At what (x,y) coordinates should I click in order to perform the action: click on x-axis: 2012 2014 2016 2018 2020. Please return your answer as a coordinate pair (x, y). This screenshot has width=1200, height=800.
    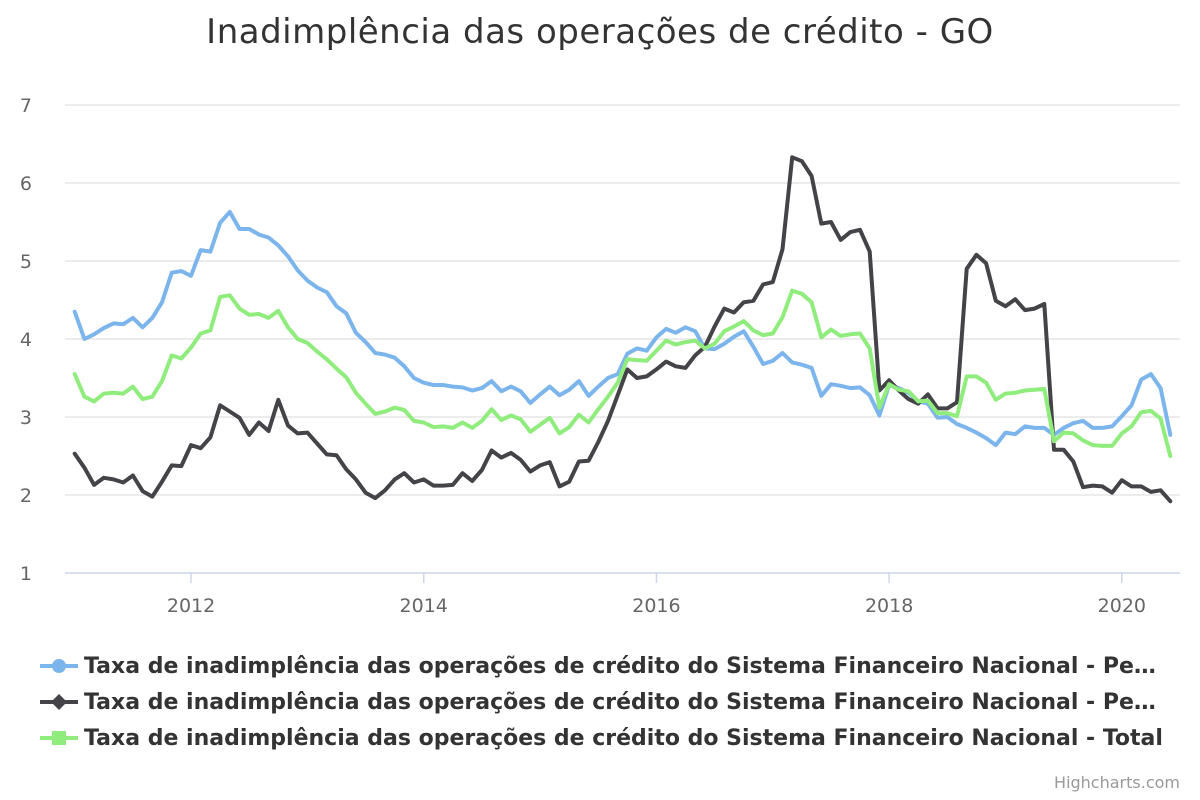
    Looking at the image, I should click on (622, 594).